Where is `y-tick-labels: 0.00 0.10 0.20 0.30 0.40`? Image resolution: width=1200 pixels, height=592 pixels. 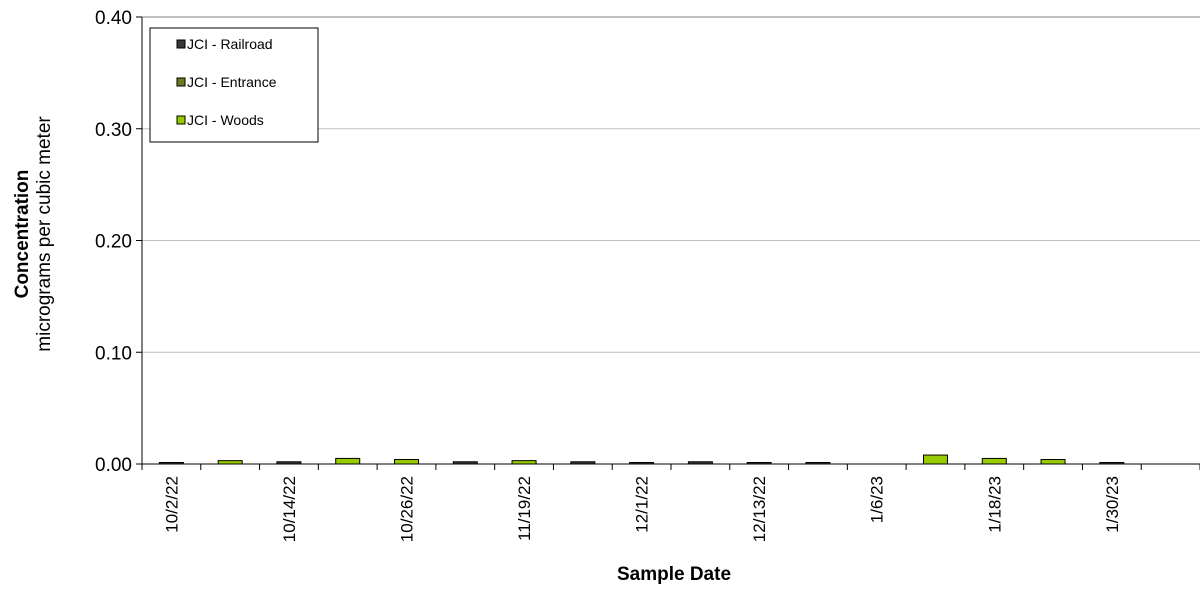 y-tick-labels: 0.00 0.10 0.20 0.30 0.40 is located at coordinates (113, 242).